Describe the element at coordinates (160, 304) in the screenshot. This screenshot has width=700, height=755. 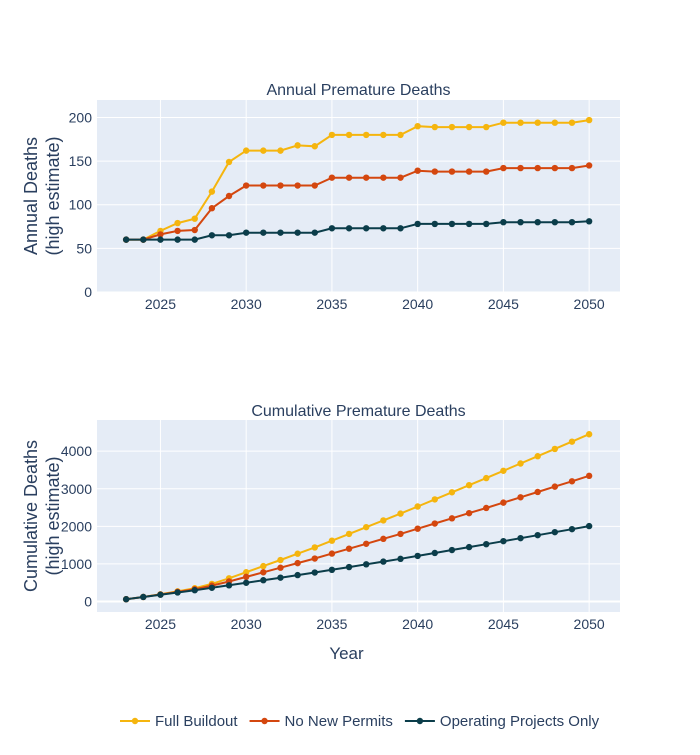
I see `x-tick-label: 2025` at that location.